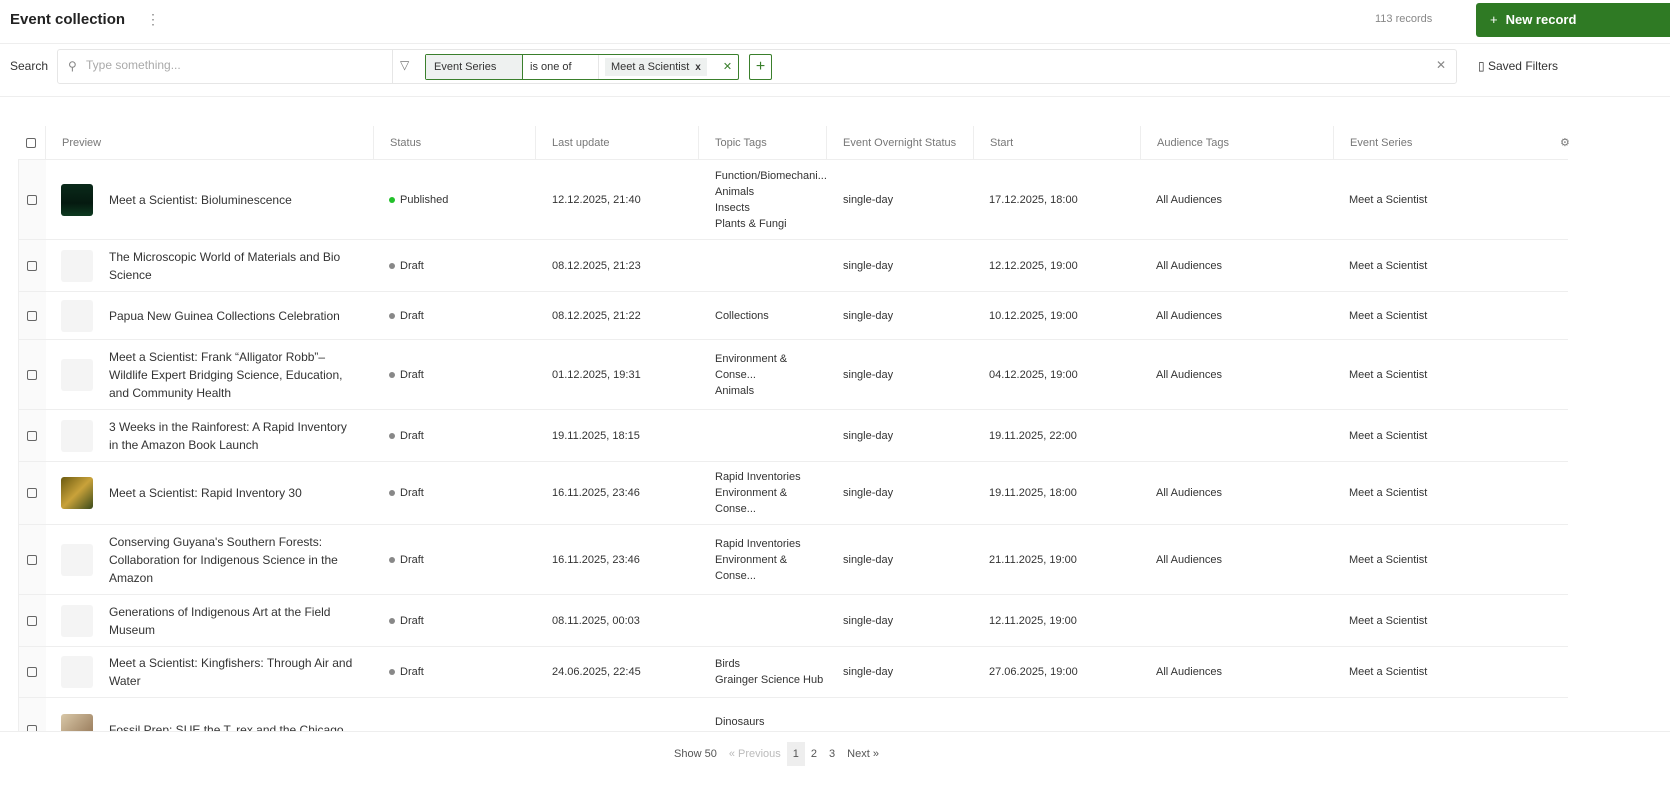 The image size is (1670, 802). What do you see at coordinates (835, 766) in the screenshot?
I see `pagination: Show 50 « Previous 1 2 3 Next »` at bounding box center [835, 766].